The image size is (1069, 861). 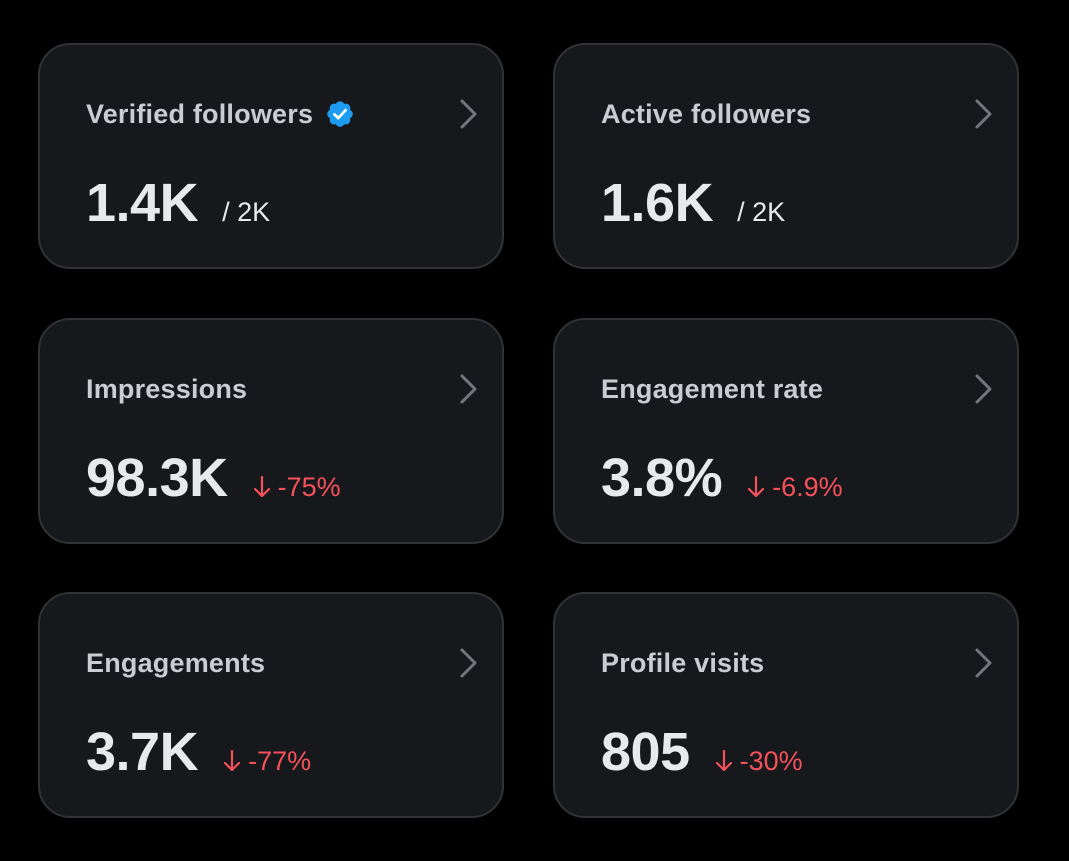 What do you see at coordinates (271, 705) in the screenshot?
I see `engagements-card: Engagements 3.7K -77%` at bounding box center [271, 705].